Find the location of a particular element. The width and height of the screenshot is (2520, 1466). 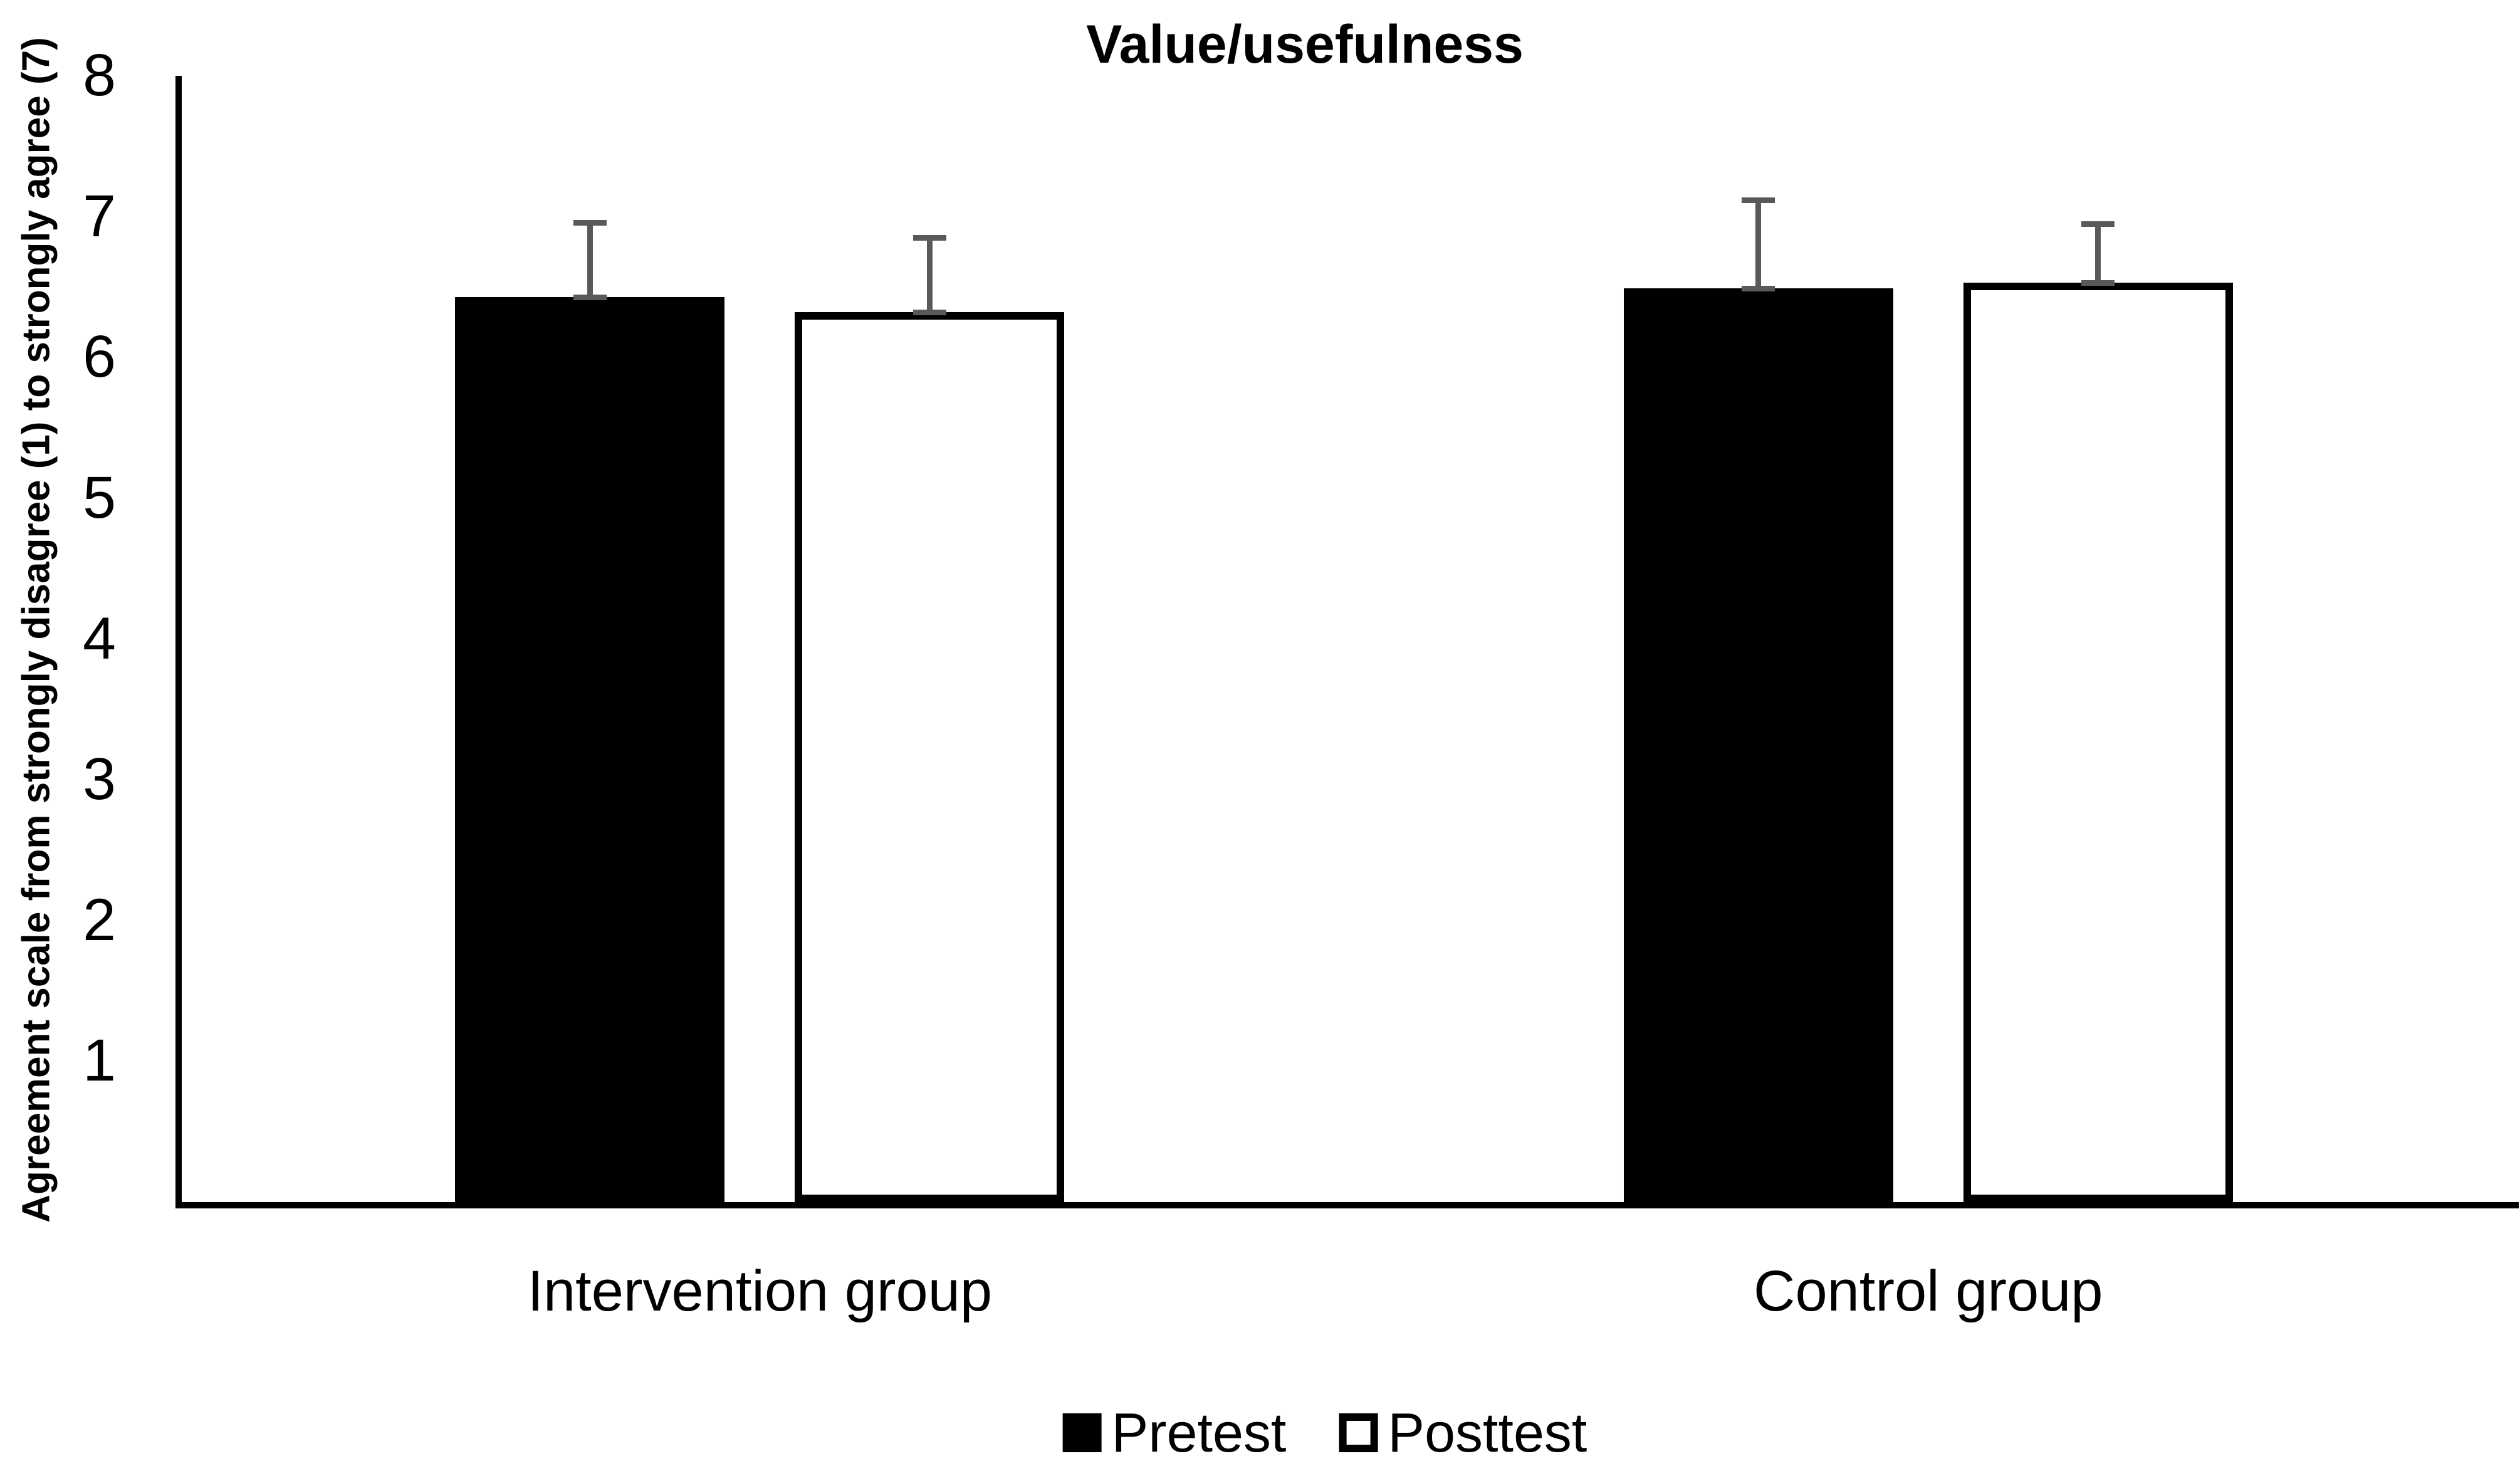

legend-swatch-posttest is located at coordinates (1359, 1432).